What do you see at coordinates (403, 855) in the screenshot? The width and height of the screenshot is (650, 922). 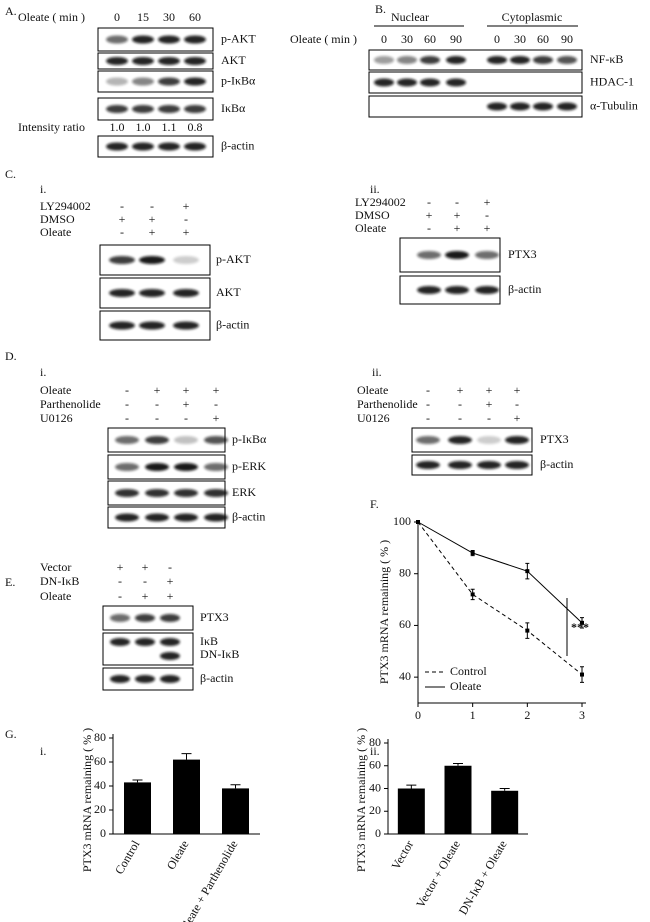 I see `x-tick-label: Vector` at bounding box center [403, 855].